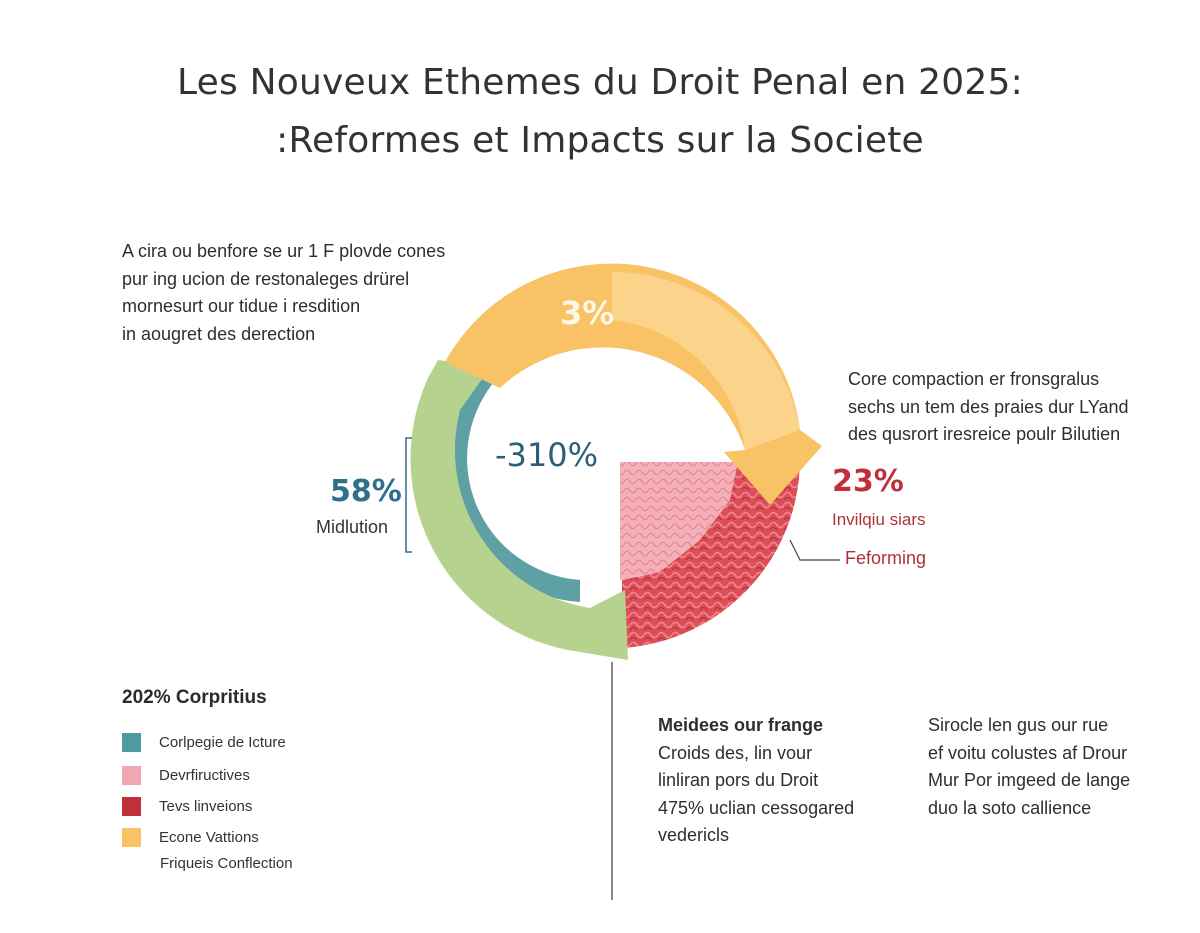  What do you see at coordinates (547, 455) in the screenshot?
I see `label-center: -310%` at bounding box center [547, 455].